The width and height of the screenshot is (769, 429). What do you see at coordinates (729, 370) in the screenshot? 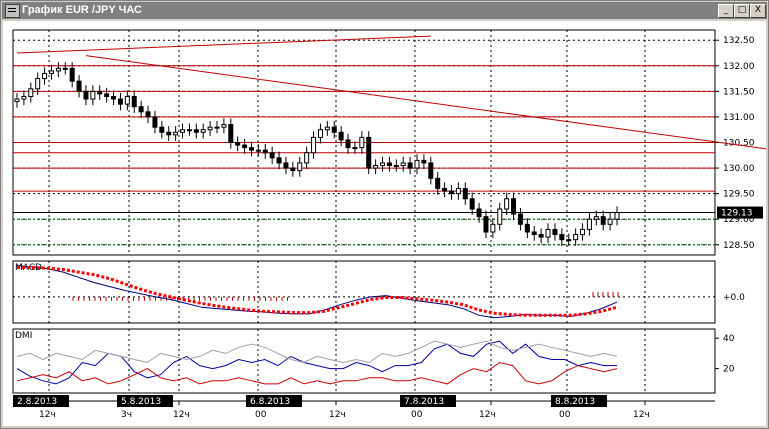
I see `dmi-tick-label: 20` at bounding box center [729, 370].